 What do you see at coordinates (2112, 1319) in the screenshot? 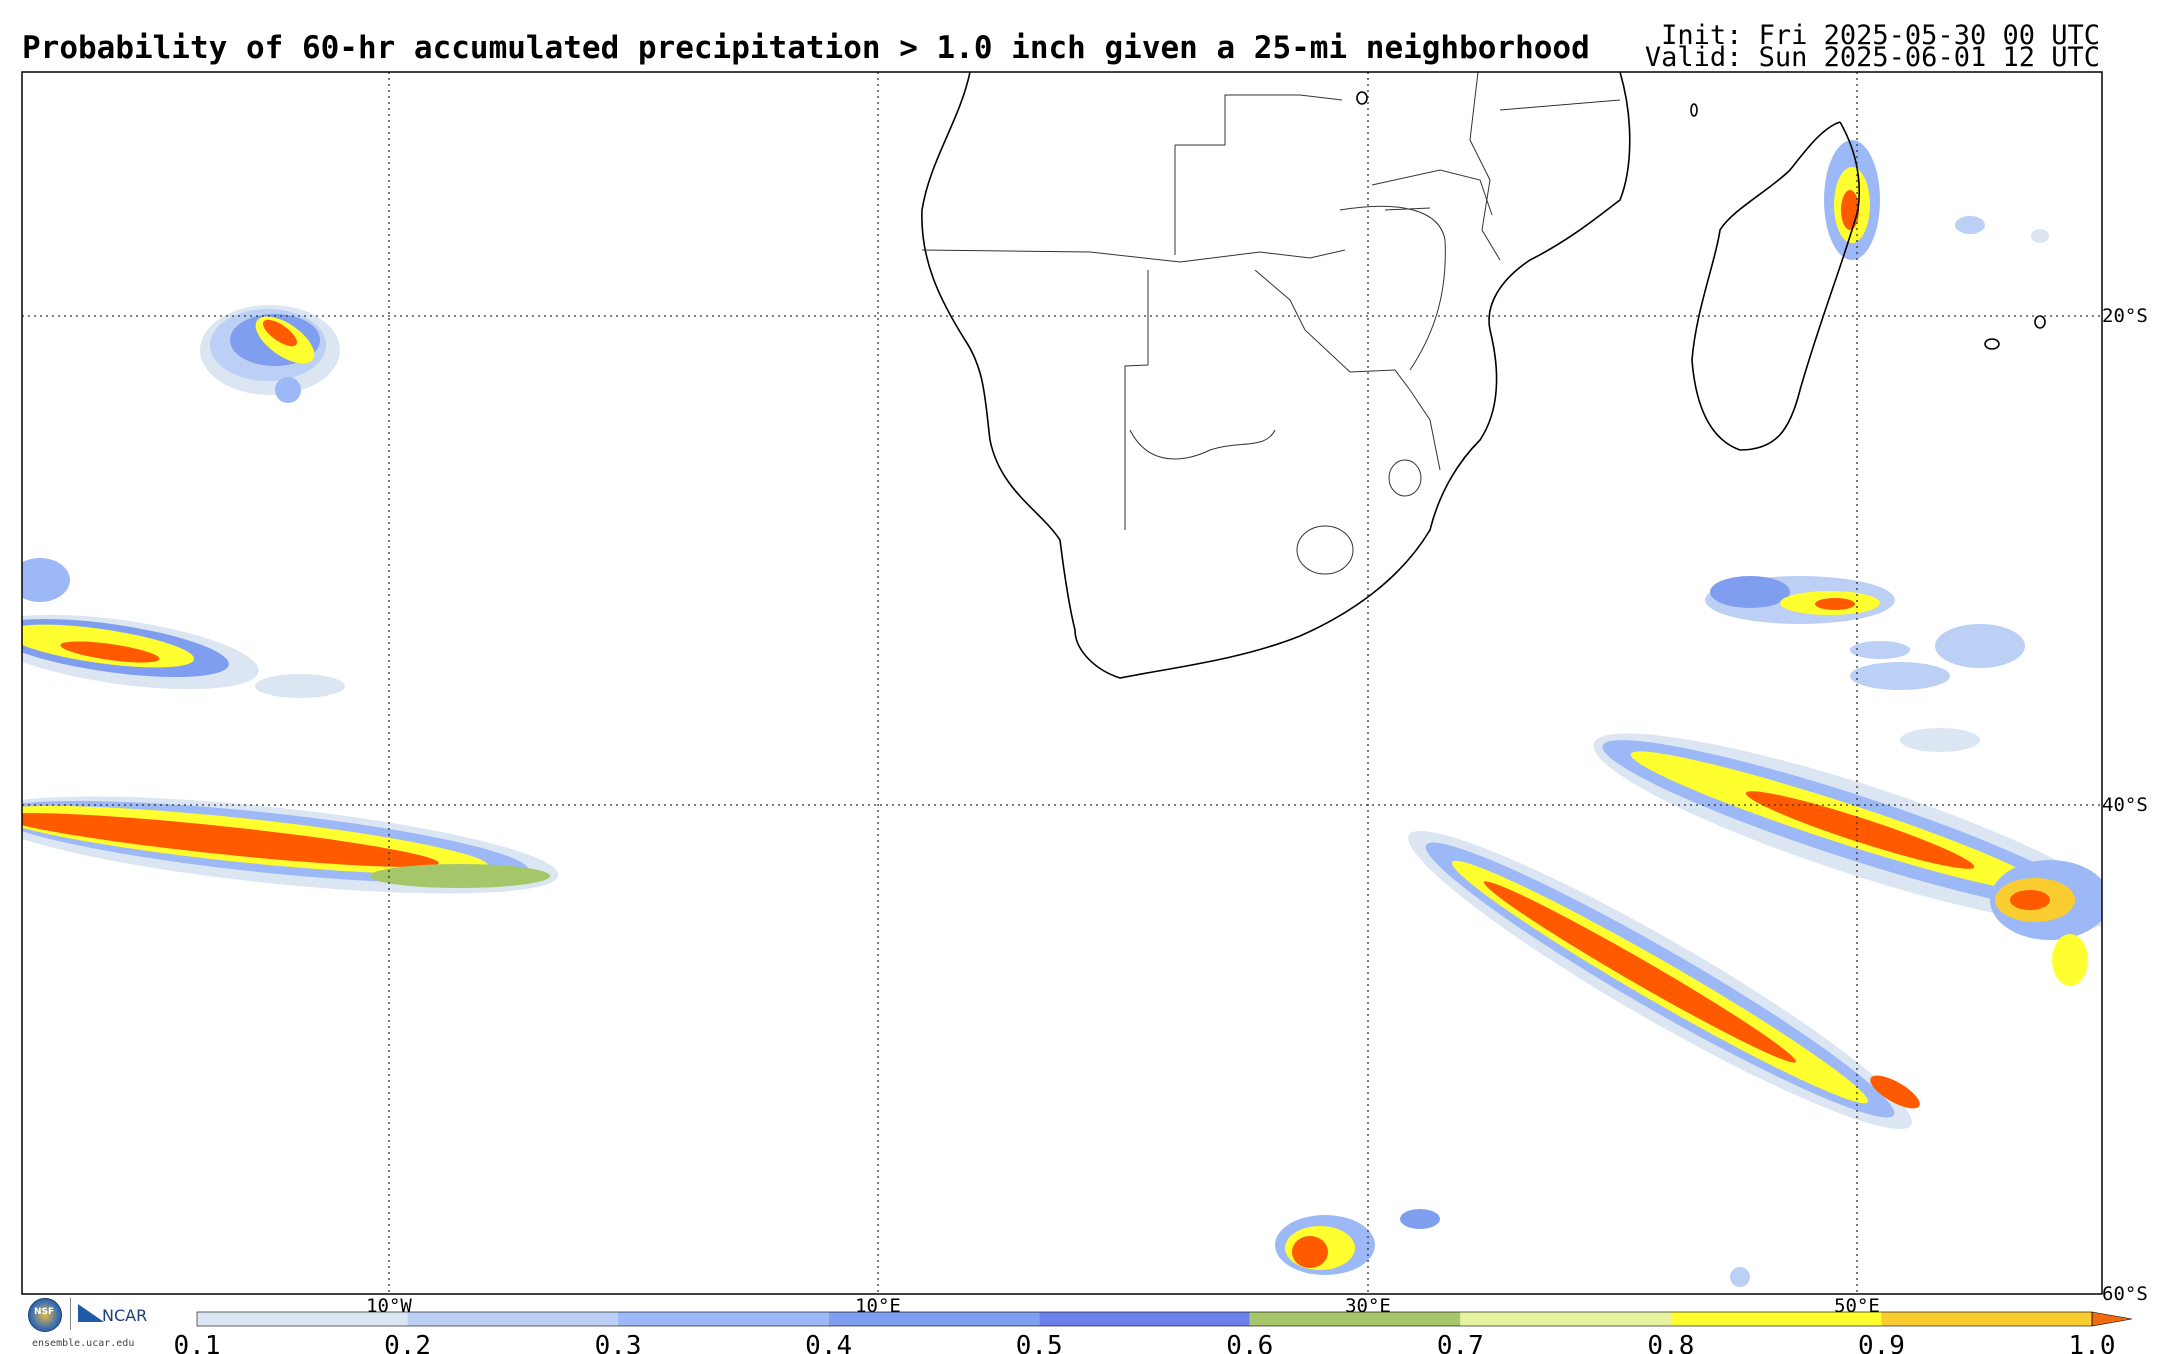
I see `colorbar-extend-arrow` at bounding box center [2112, 1319].